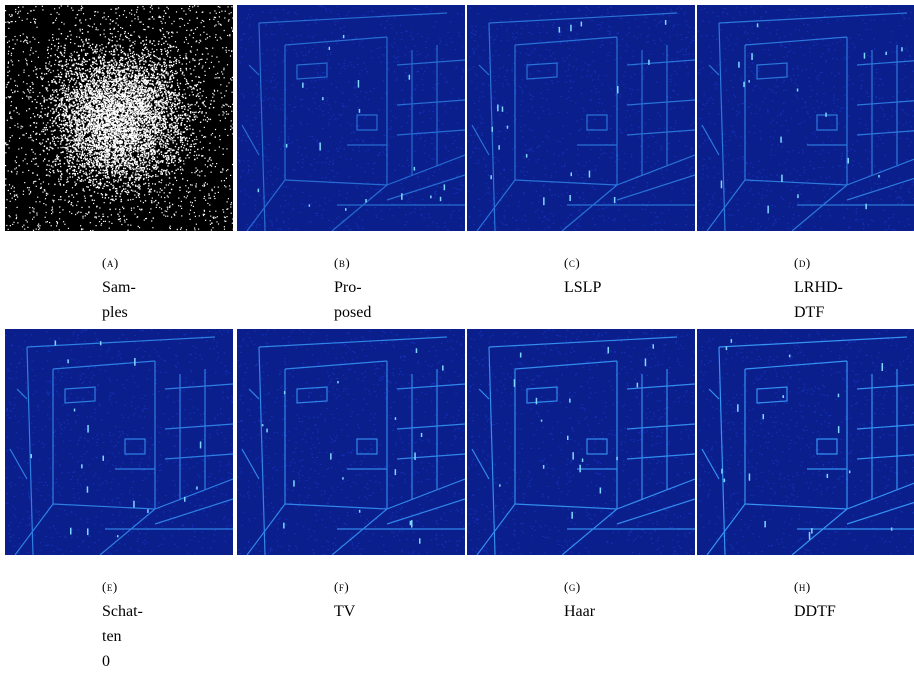 Image resolution: width=914 pixels, height=674 pixels. Describe the element at coordinates (629, 262) in the screenshot. I see `panel-tag: (c)` at that location.